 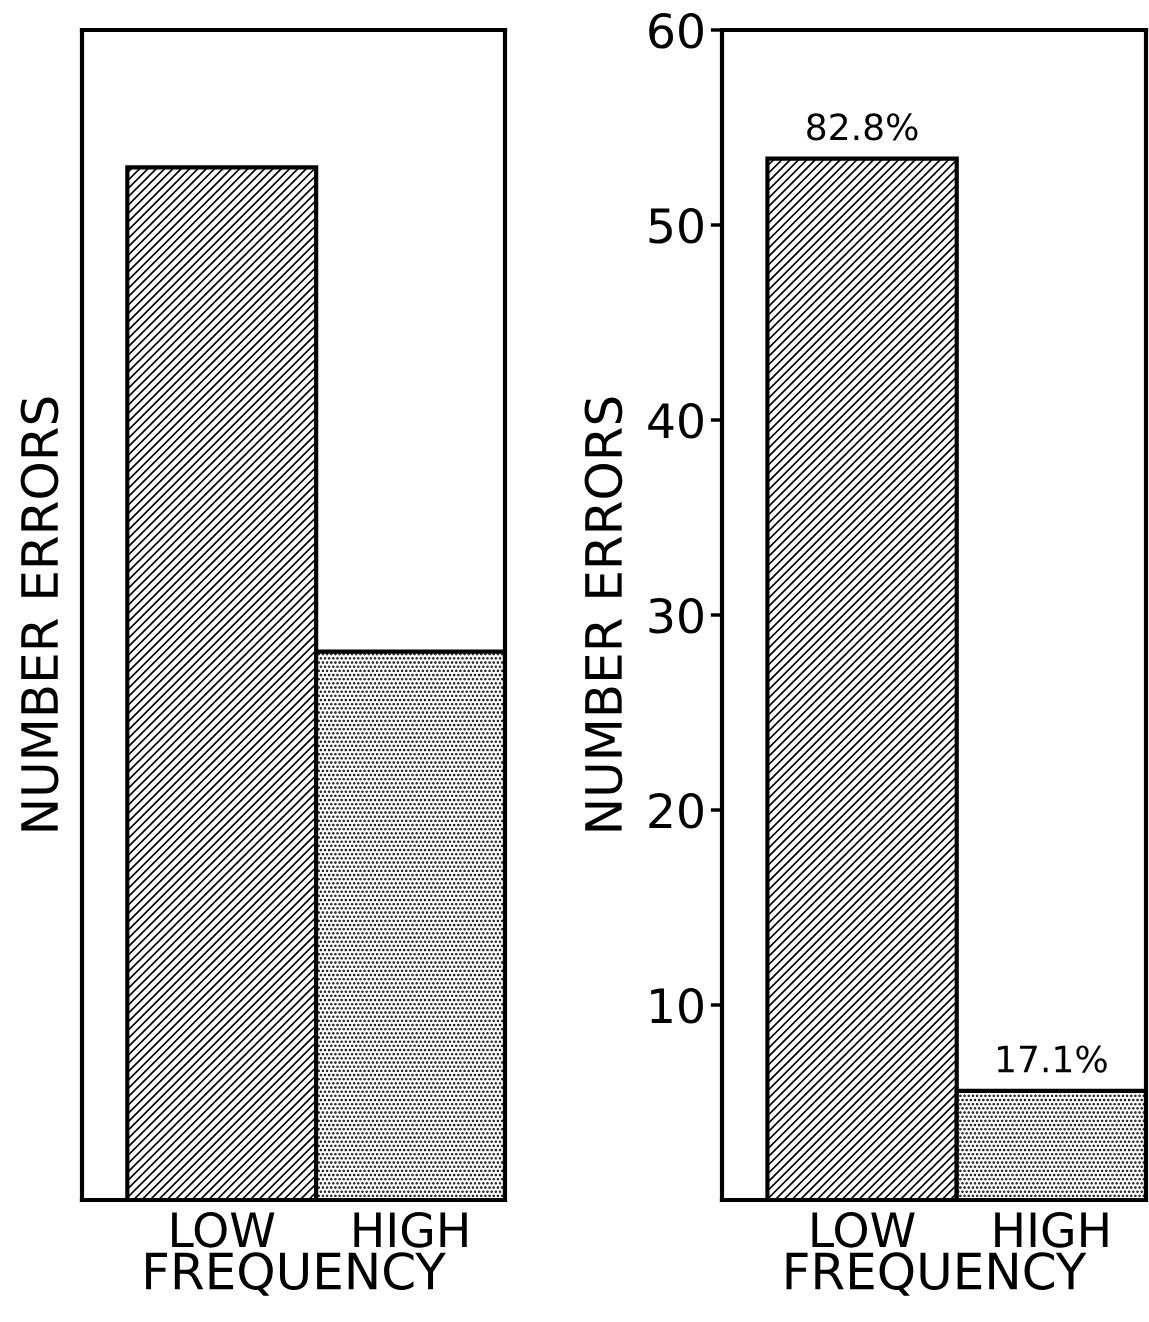 I want to click on annotation: 82.8%, so click(x=862, y=127).